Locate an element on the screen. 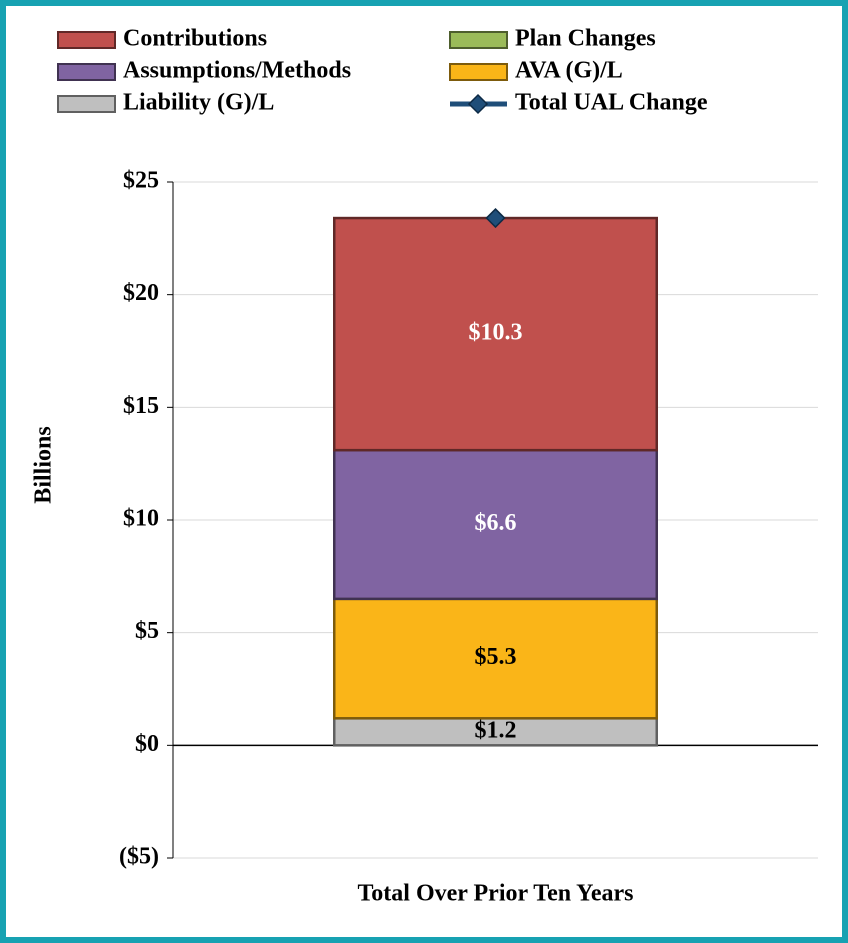 Image resolution: width=848 pixels, height=943 pixels. data-label: $10.3 is located at coordinates (496, 333).